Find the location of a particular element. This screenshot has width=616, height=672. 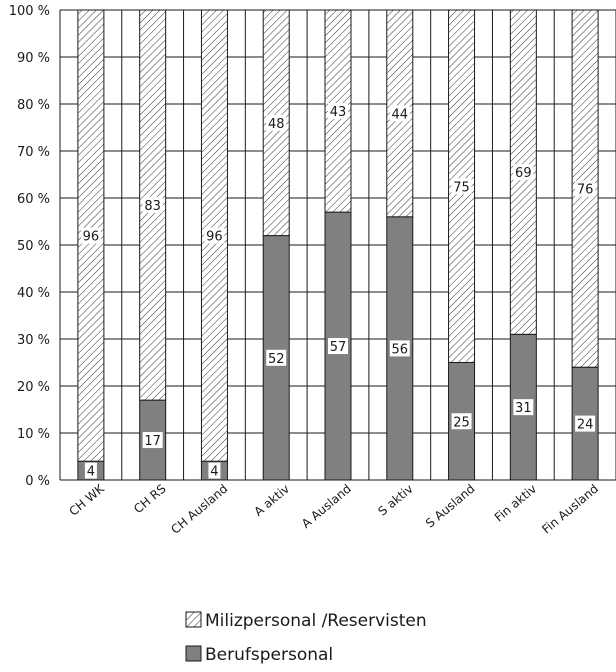

data-label-milizpersonal-0: 96 is located at coordinates (91, 237).